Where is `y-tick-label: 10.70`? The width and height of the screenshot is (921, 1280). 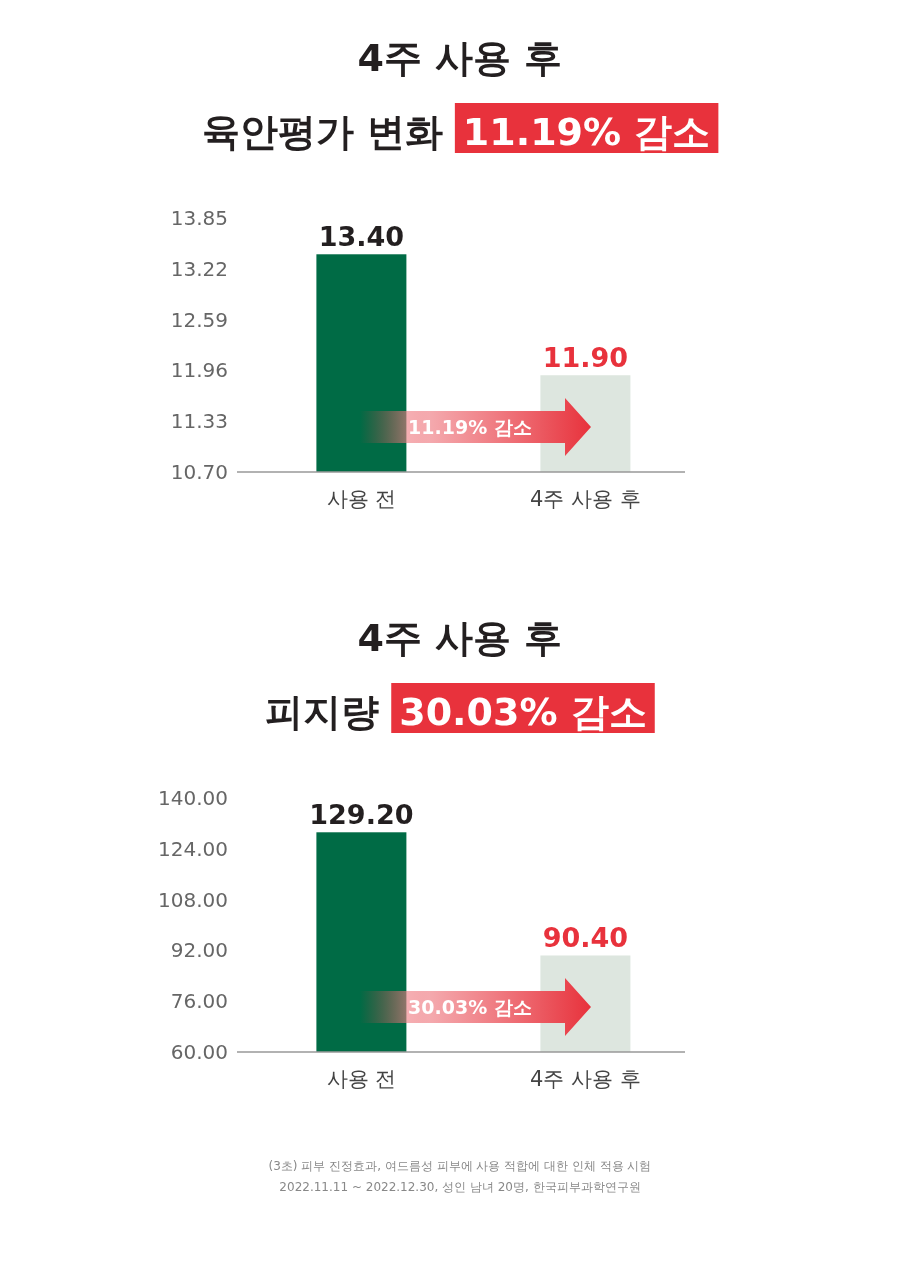 y-tick-label: 10.70 is located at coordinates (199, 472).